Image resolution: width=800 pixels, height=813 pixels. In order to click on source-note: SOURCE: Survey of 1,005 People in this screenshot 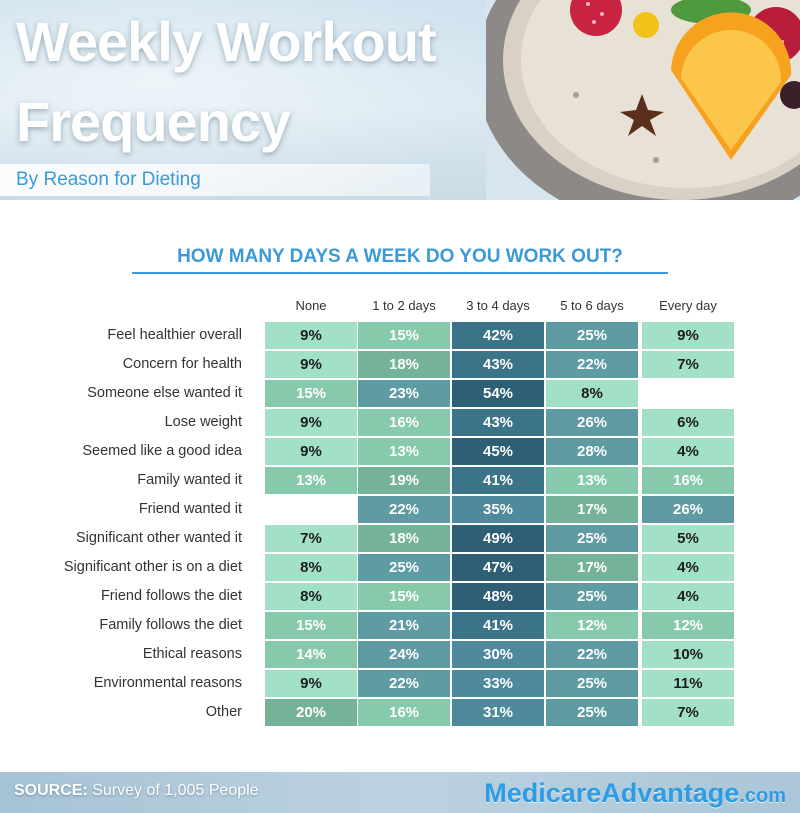, I will do `click(136, 791)`.